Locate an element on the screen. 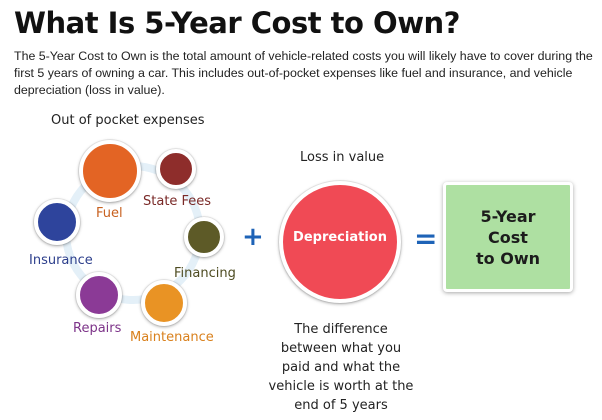 Image resolution: width=602 pixels, height=420 pixels. insurance-circle is located at coordinates (57, 222).